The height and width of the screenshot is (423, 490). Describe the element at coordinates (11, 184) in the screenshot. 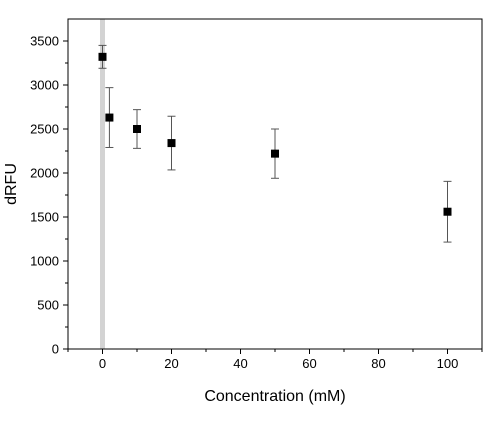

I see `y-axis-title: dRFU` at that location.